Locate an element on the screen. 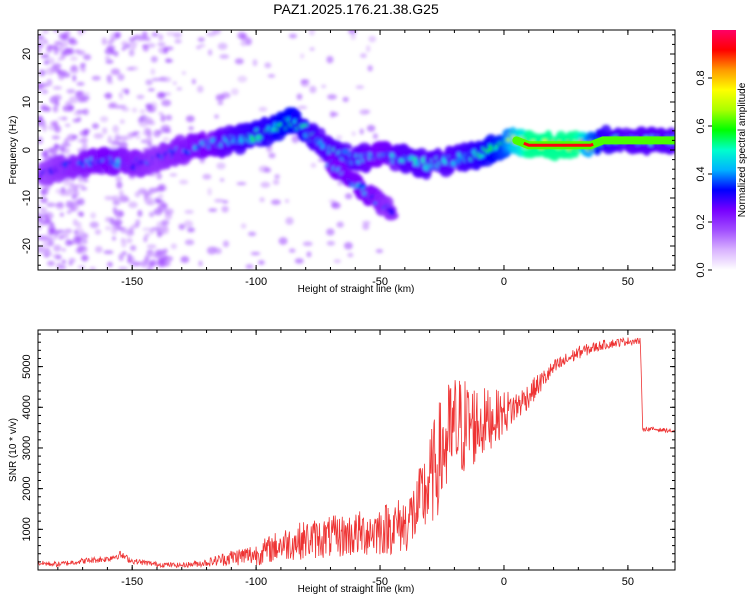  y-tick-label: 0 is located at coordinates (27, 150).